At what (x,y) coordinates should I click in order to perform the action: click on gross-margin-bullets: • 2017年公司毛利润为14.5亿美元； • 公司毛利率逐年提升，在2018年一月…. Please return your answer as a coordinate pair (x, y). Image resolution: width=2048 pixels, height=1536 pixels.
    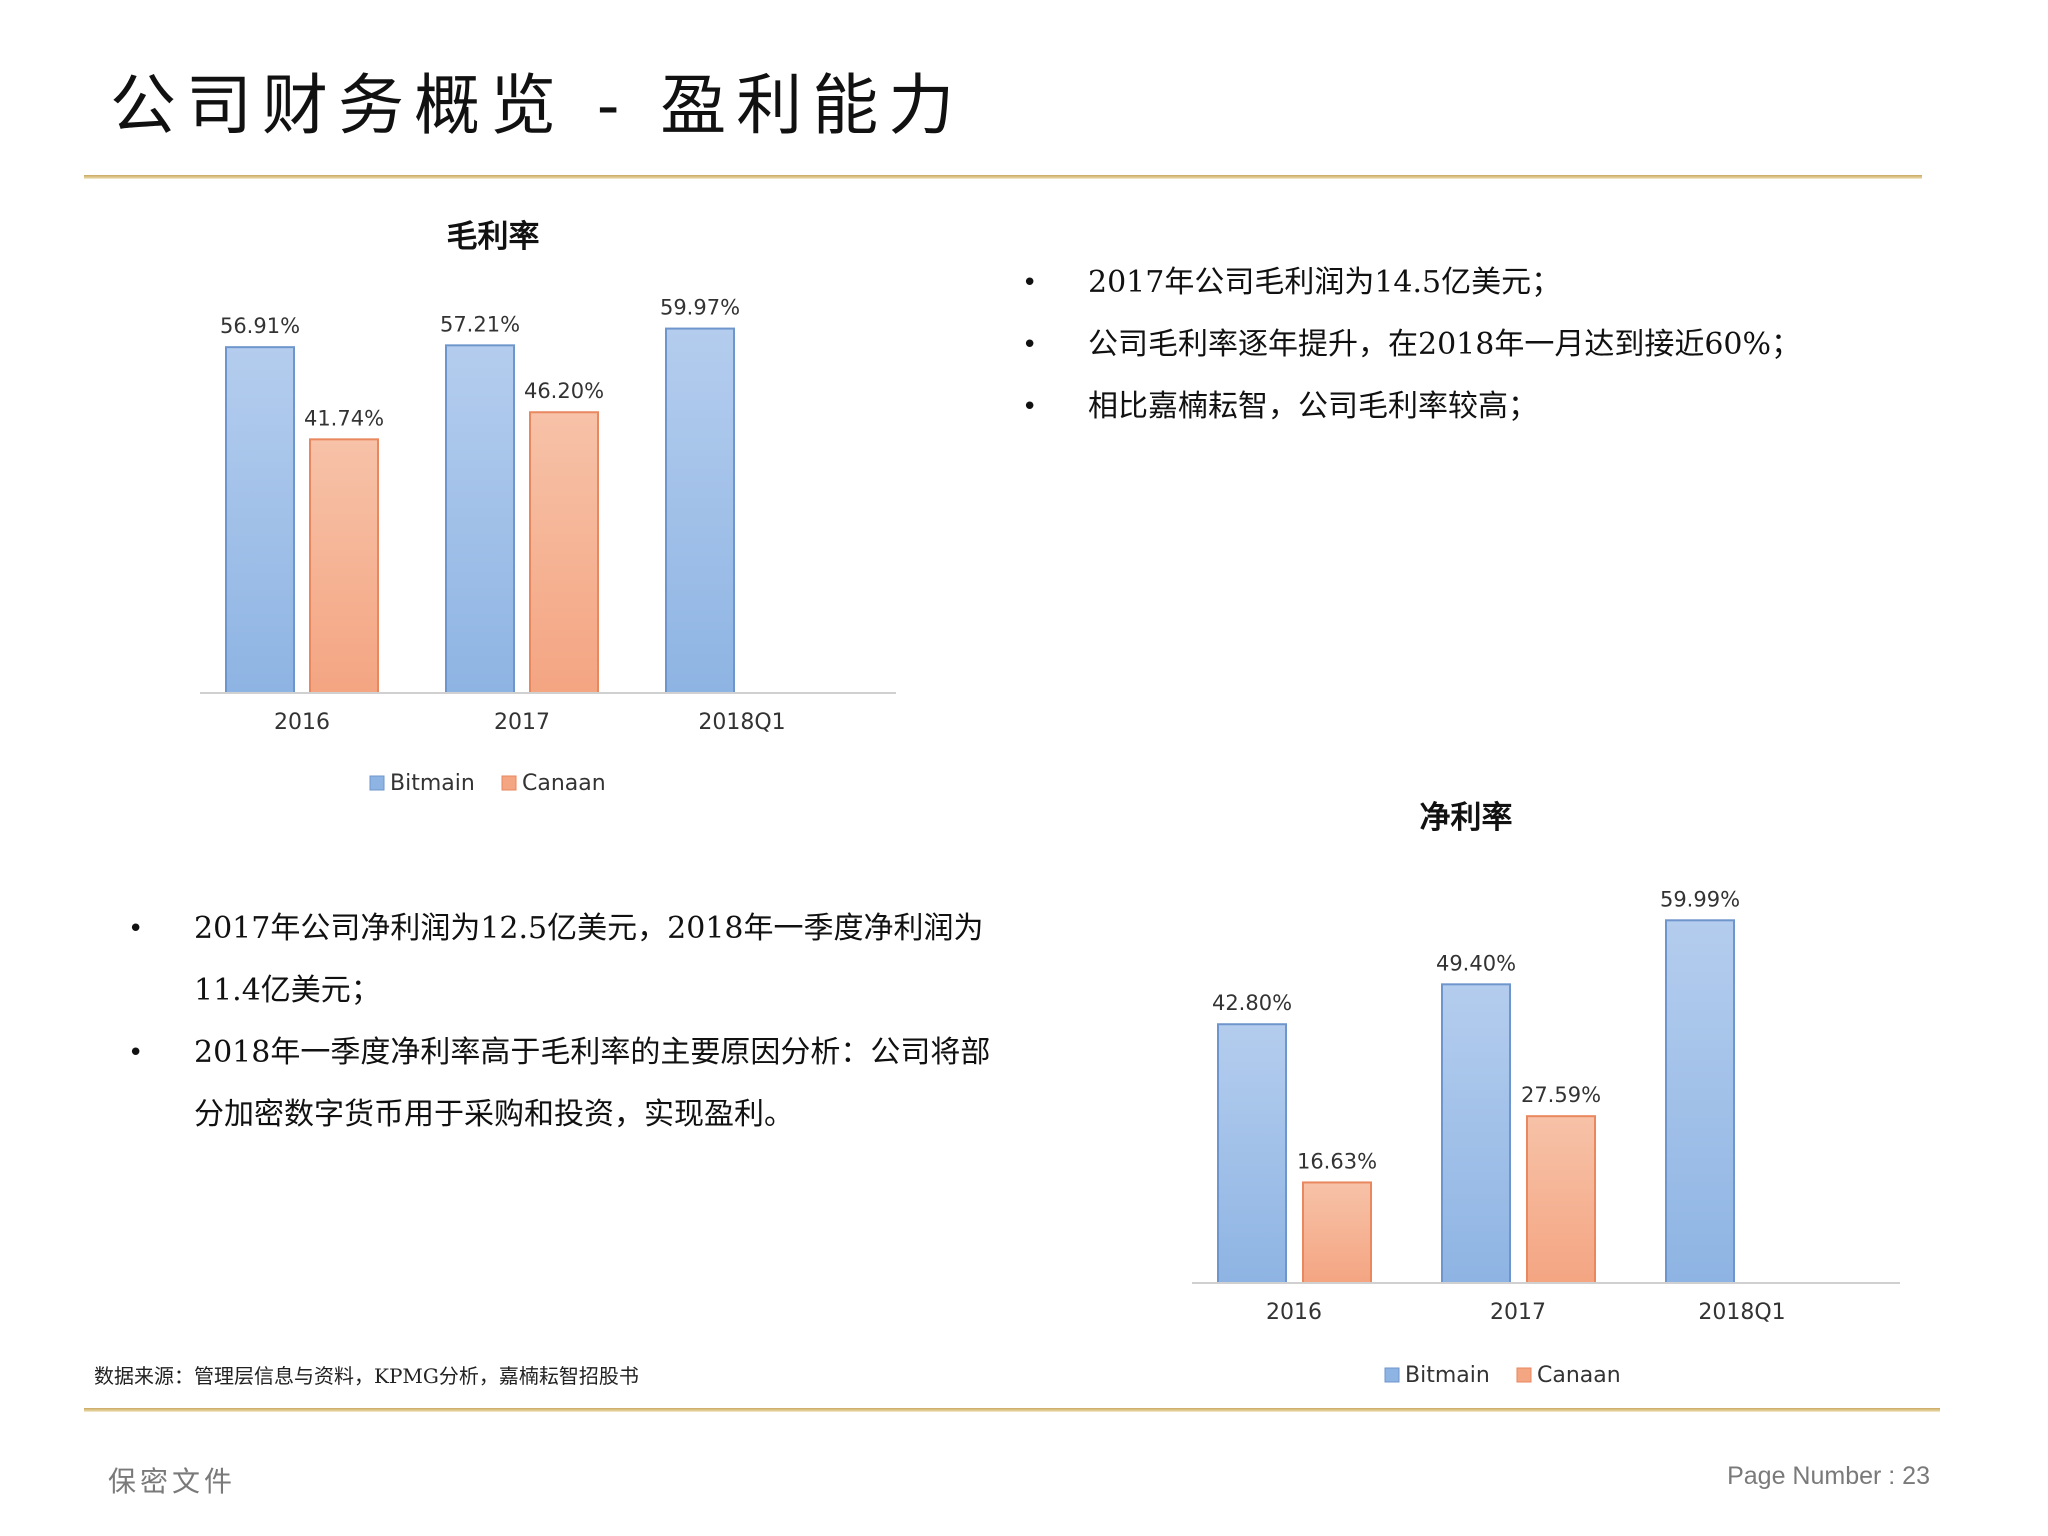
    Looking at the image, I should click on (1502, 345).